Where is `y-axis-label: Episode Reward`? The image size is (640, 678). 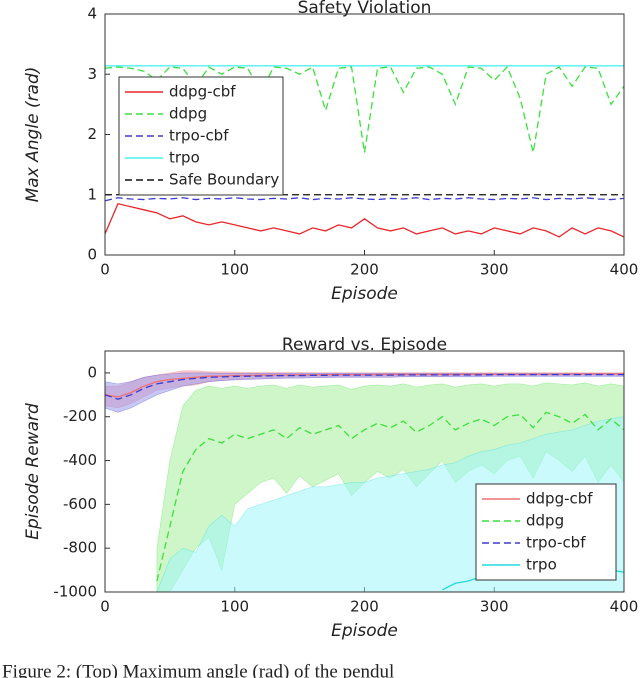
y-axis-label: Episode Reward is located at coordinates (33, 471).